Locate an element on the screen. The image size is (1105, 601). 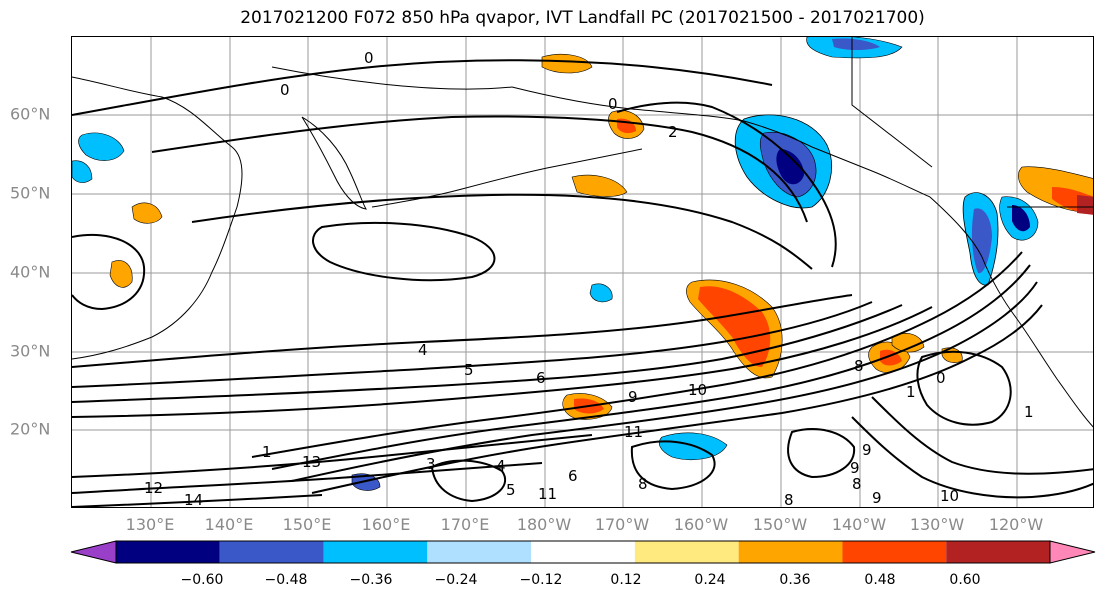
lon-label-170w: 170°W is located at coordinates (622, 524).